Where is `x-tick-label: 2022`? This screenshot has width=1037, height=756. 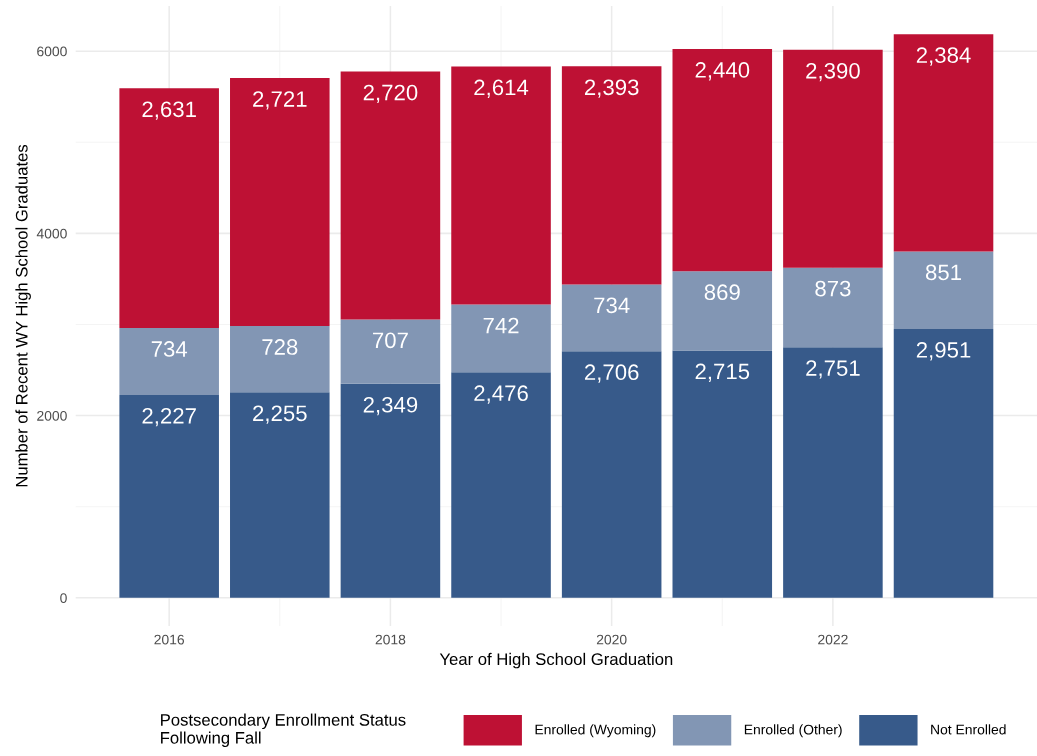 x-tick-label: 2022 is located at coordinates (833, 639).